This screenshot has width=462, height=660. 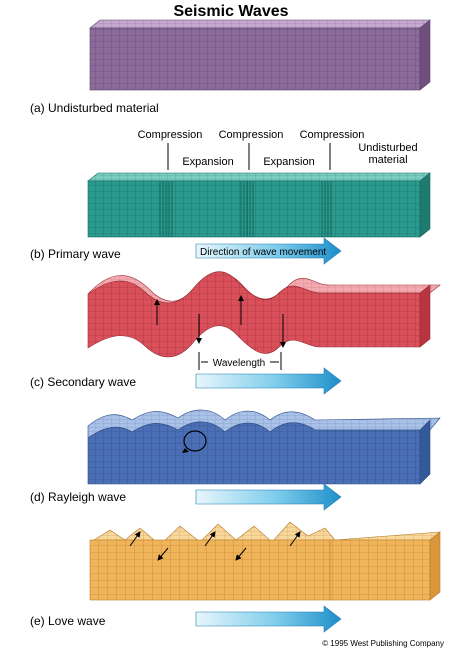 What do you see at coordinates (170, 135) in the screenshot?
I see `compression-label-1: Compression` at bounding box center [170, 135].